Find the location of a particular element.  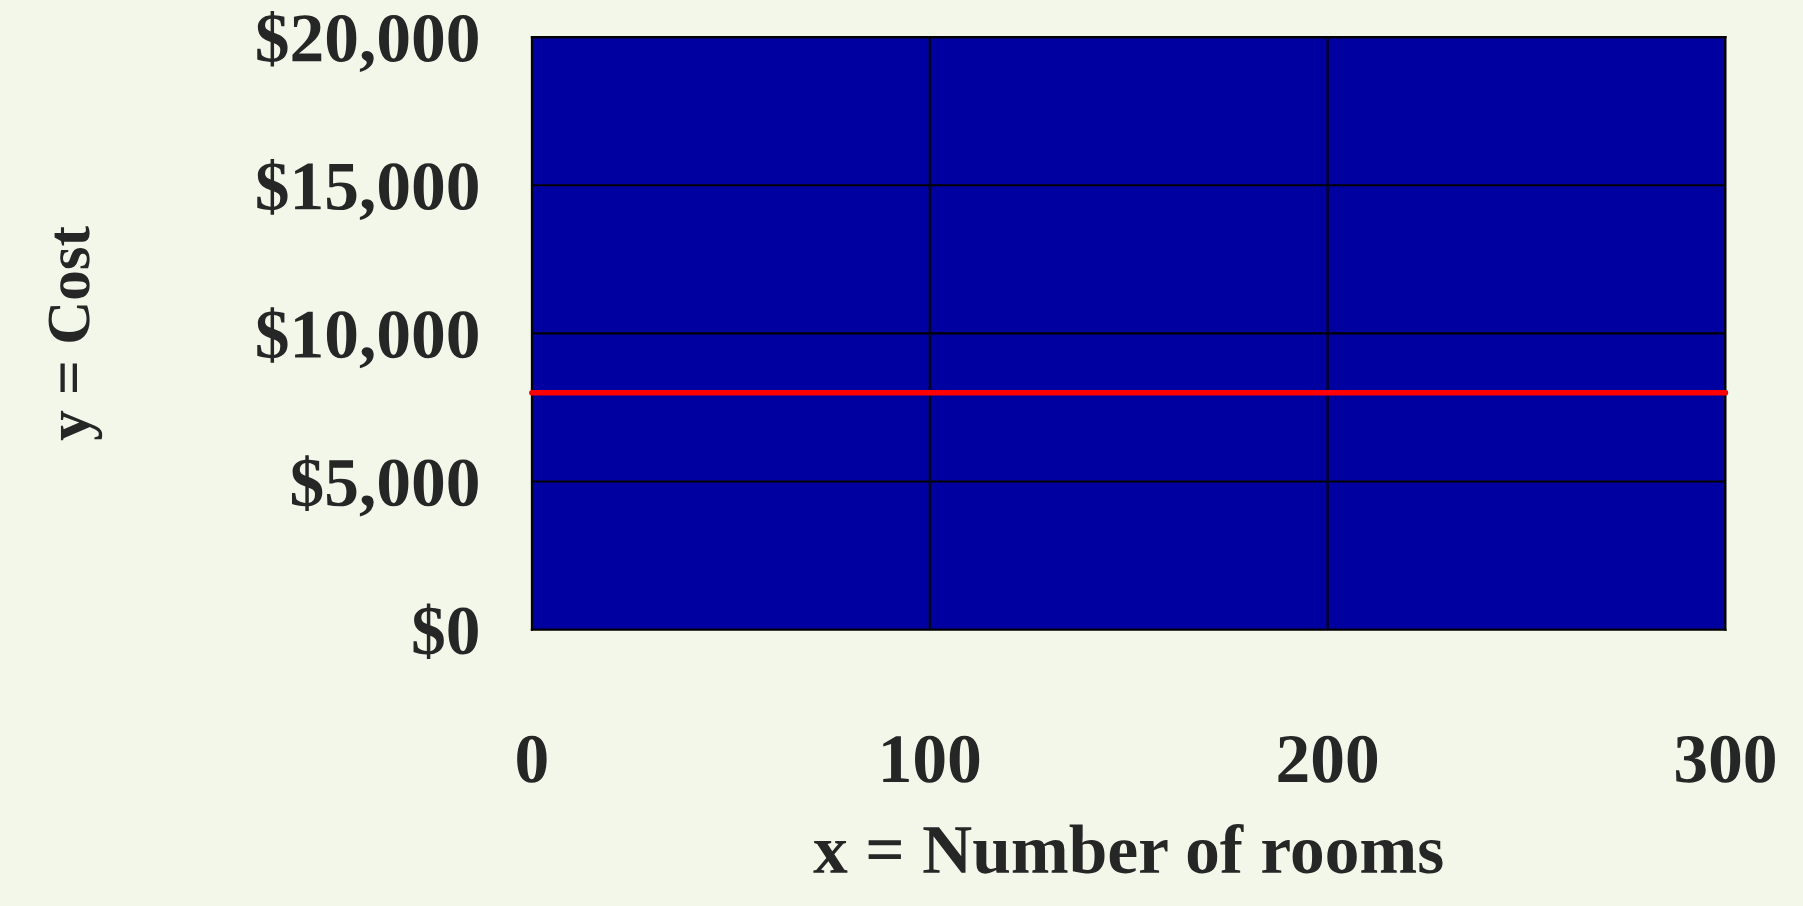

y-tick-label: $20,000 is located at coordinates (367, 41).